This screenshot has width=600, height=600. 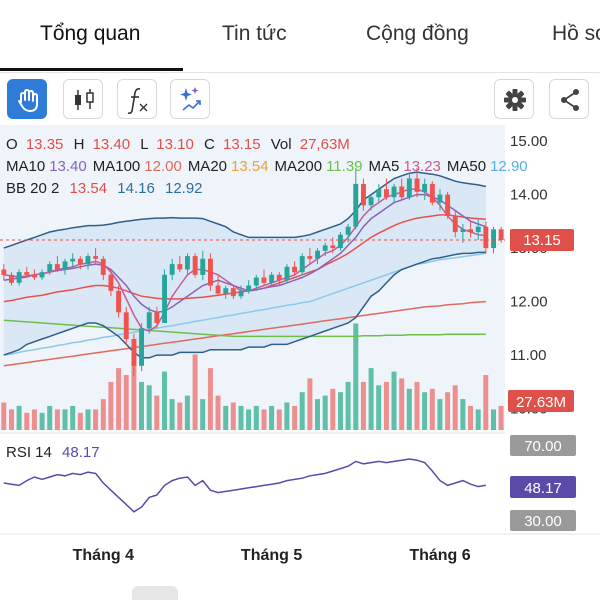 I want to click on tab-community: Cộng đồng, so click(x=417, y=33).